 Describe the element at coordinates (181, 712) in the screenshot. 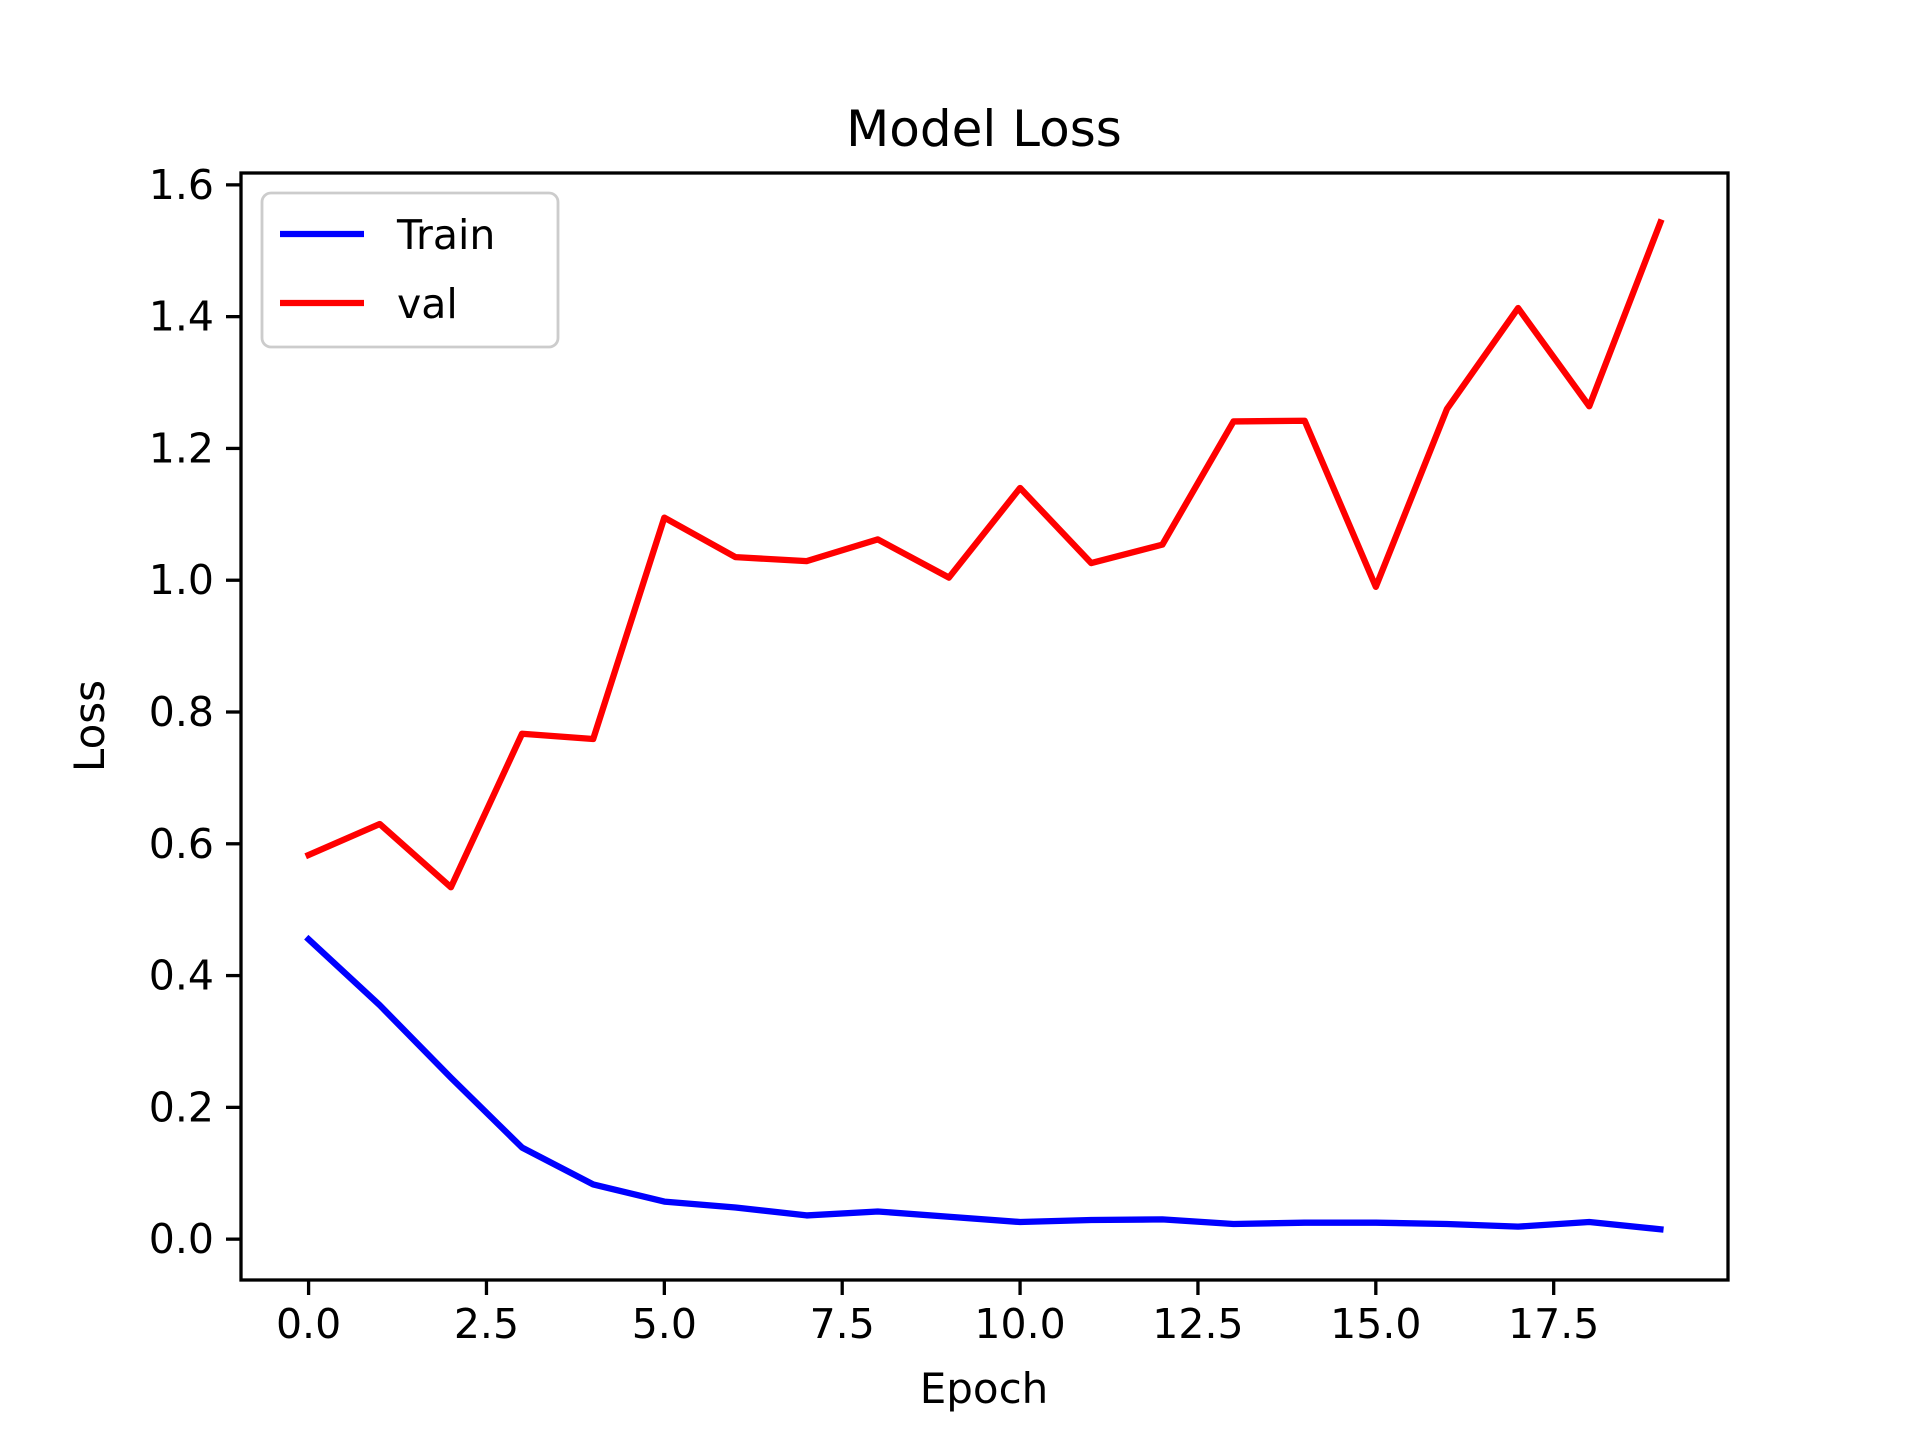

I see `y-axis-tick-label: 0.8` at that location.